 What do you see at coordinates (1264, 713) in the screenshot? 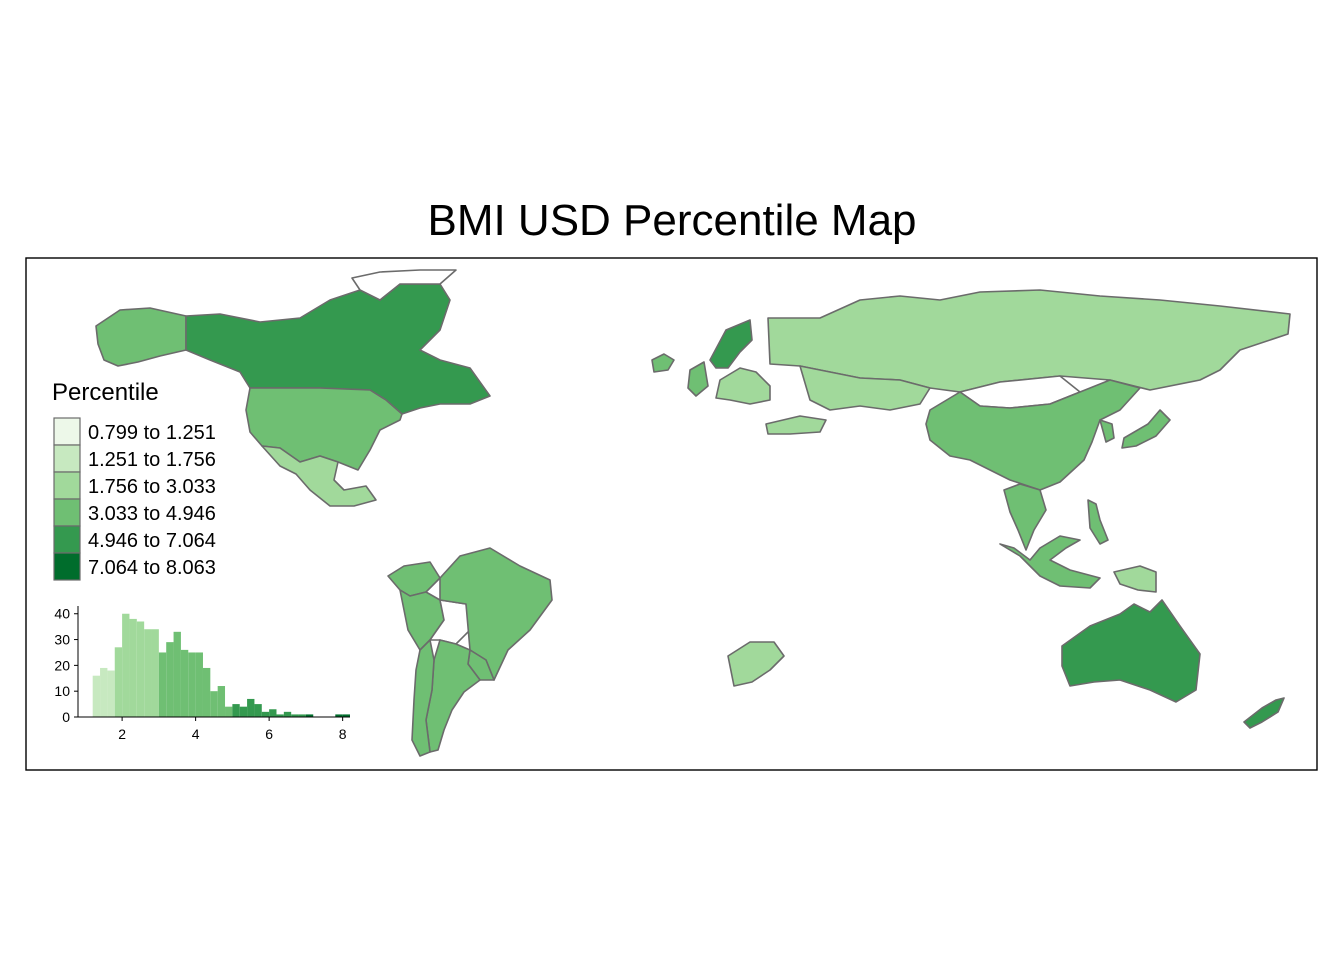
I see `region-new-zealand` at bounding box center [1264, 713].